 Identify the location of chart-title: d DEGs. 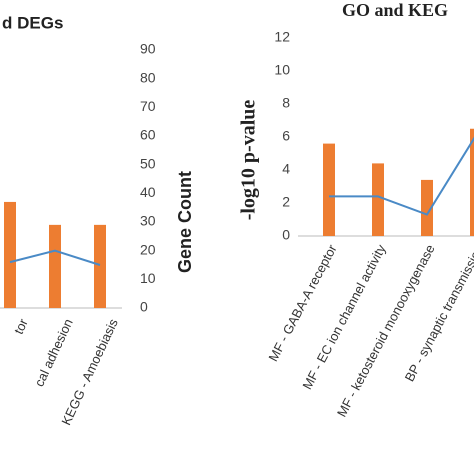
(32, 22).